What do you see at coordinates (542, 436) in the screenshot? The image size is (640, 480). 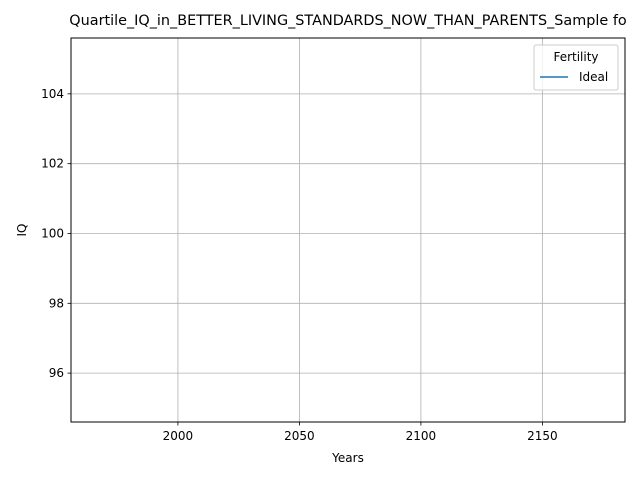 I see `x-tick-label: 2150` at bounding box center [542, 436].